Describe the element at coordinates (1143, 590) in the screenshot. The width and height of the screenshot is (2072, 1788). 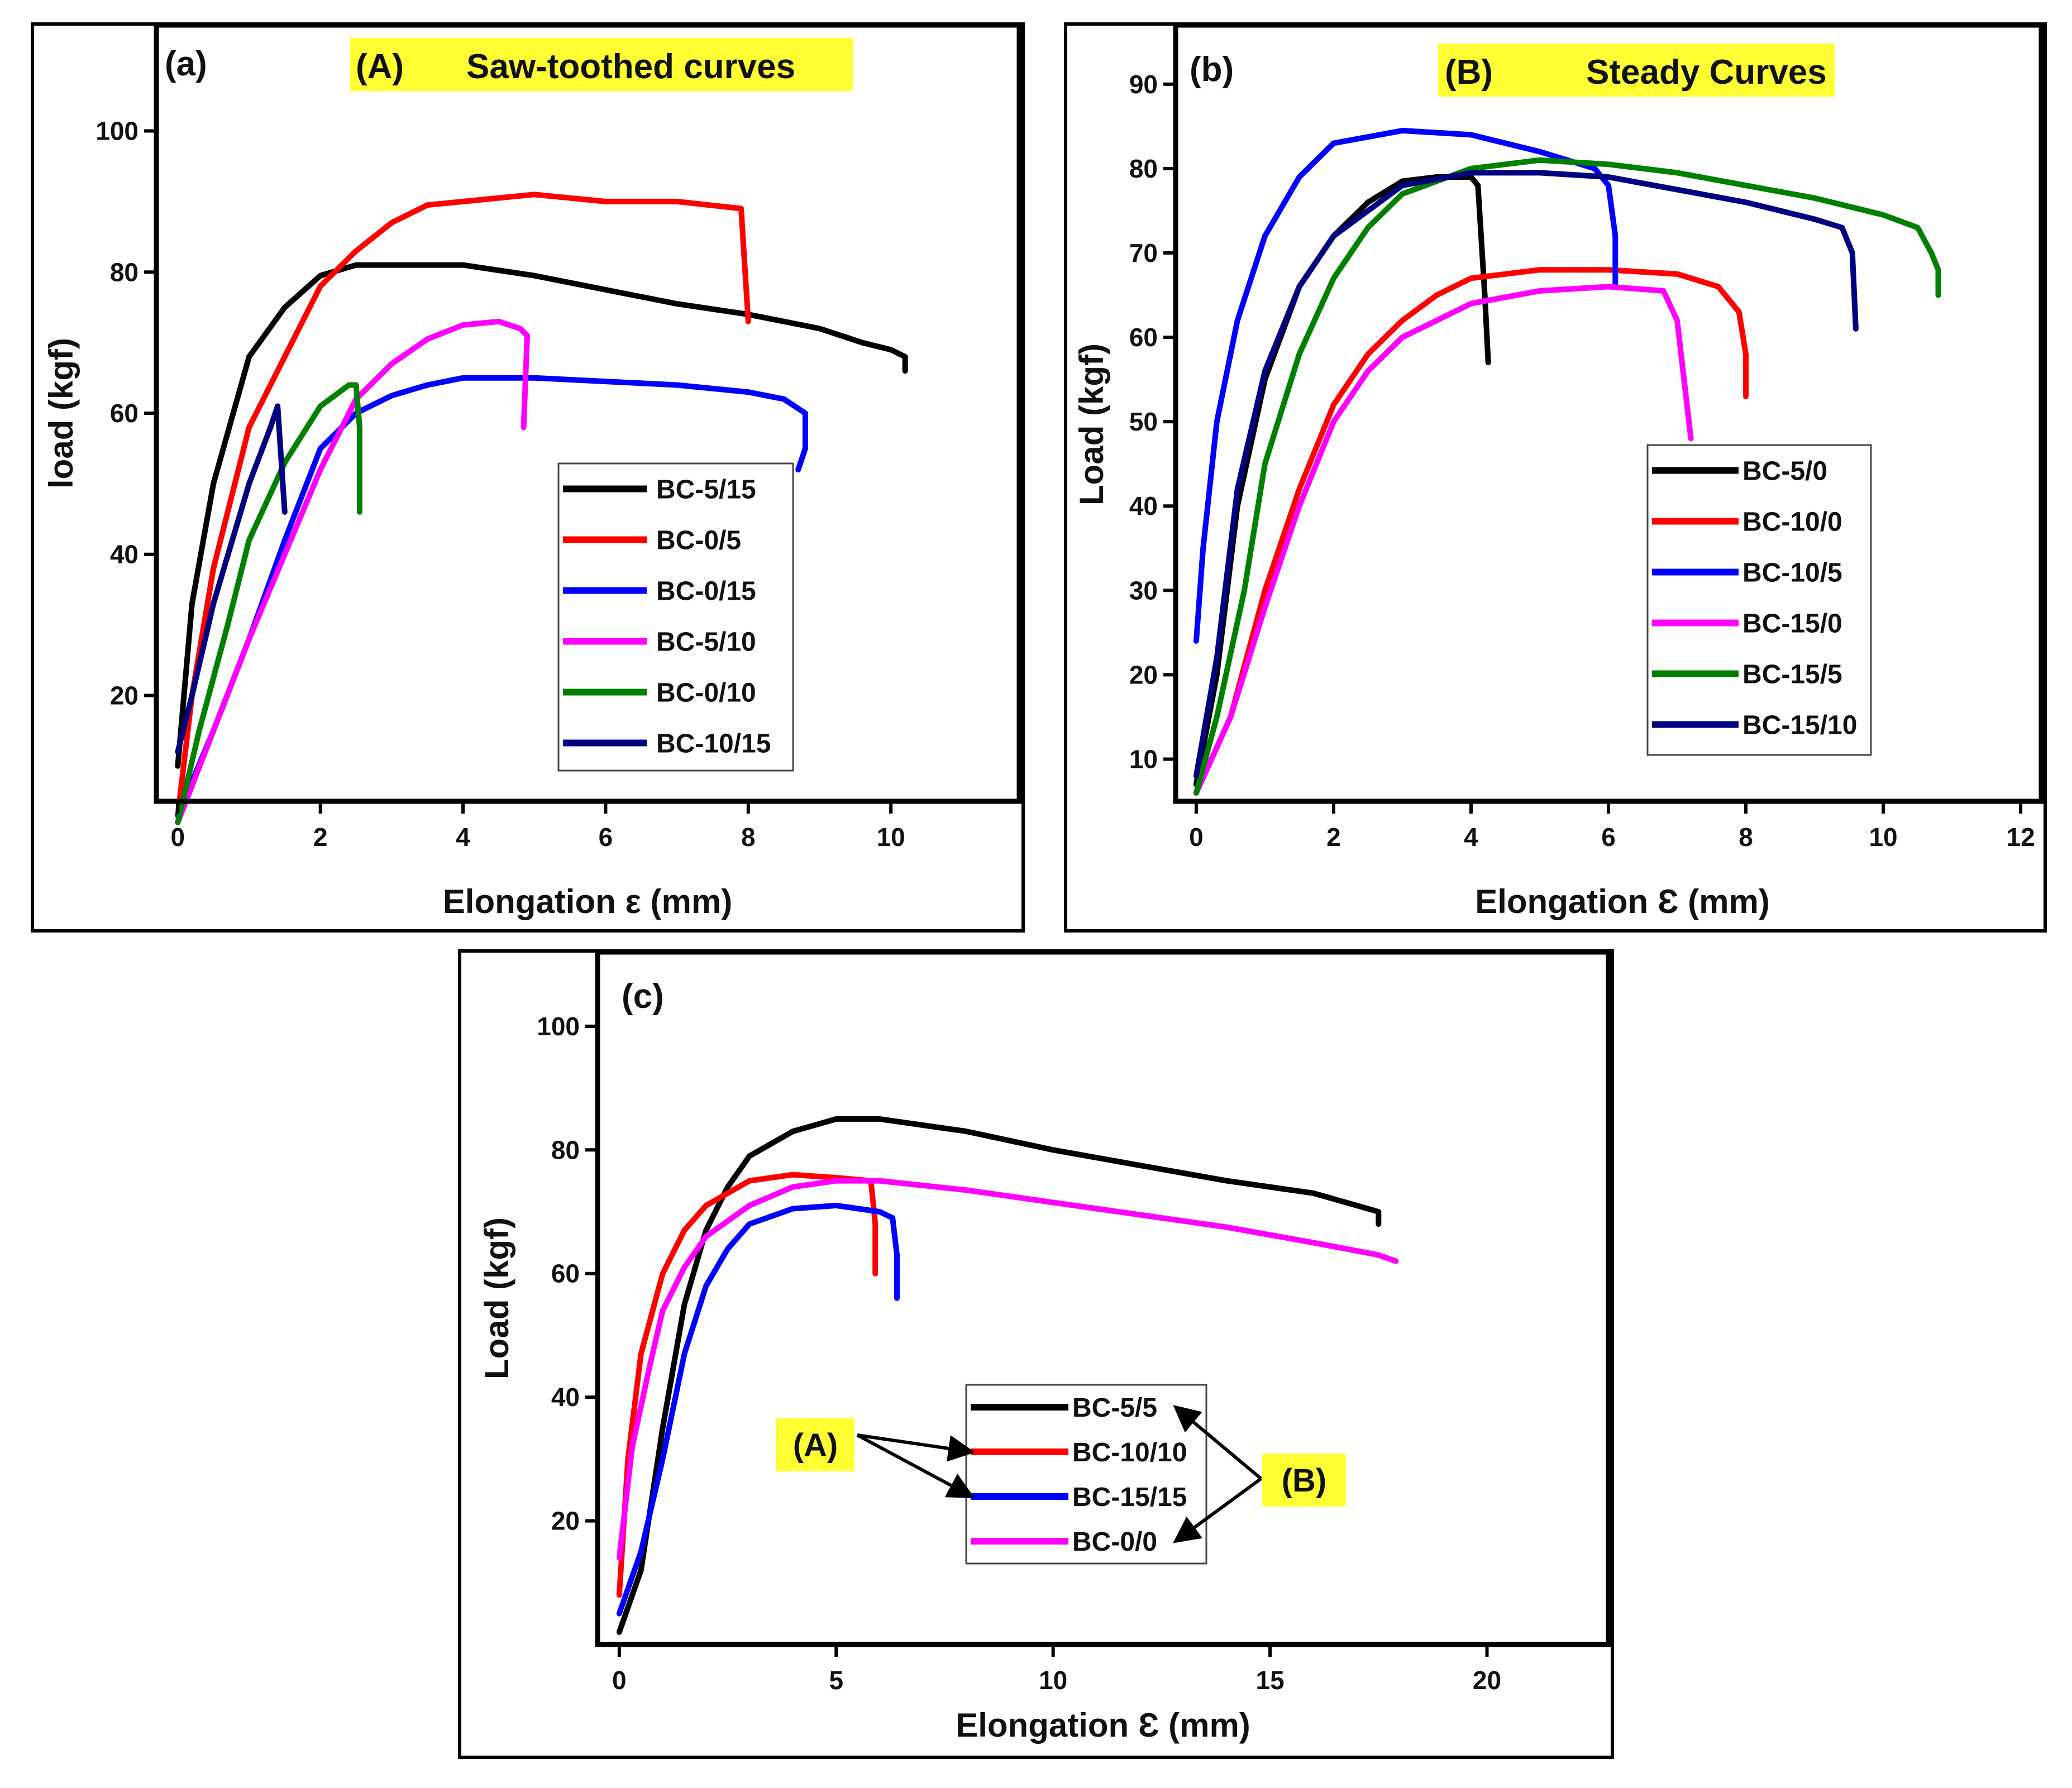
I see `panel-b-y-tick-label: 30` at that location.